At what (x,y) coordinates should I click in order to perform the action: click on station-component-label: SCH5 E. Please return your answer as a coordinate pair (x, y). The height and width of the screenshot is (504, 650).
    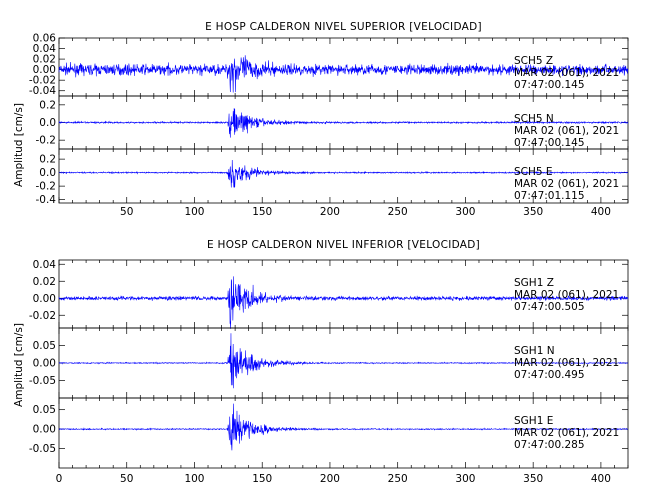
    Looking at the image, I should click on (533, 172).